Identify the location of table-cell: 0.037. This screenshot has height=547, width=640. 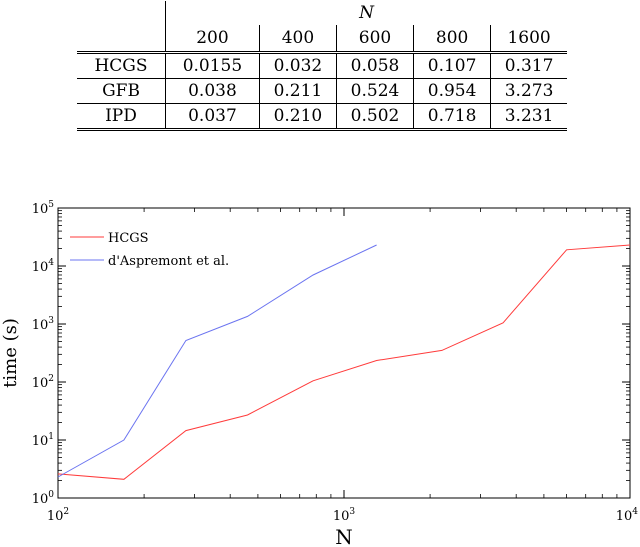
(212, 117).